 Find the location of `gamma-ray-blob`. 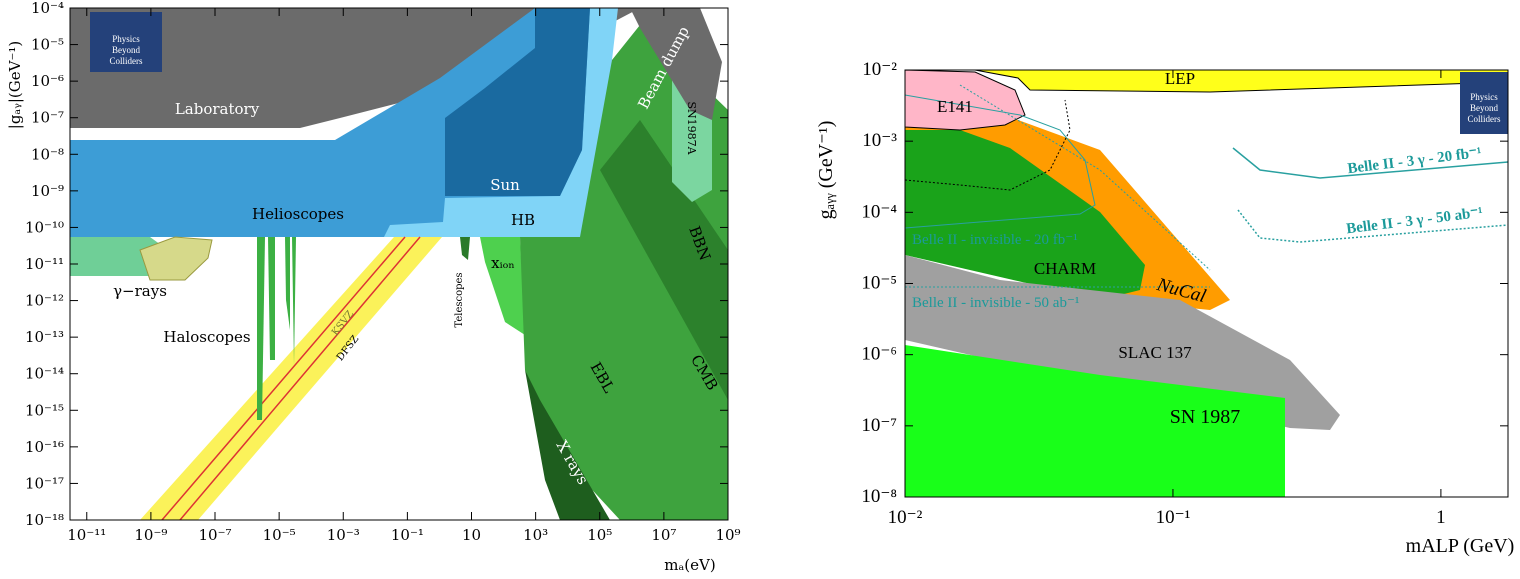

gamma-ray-blob is located at coordinates (176, 258).